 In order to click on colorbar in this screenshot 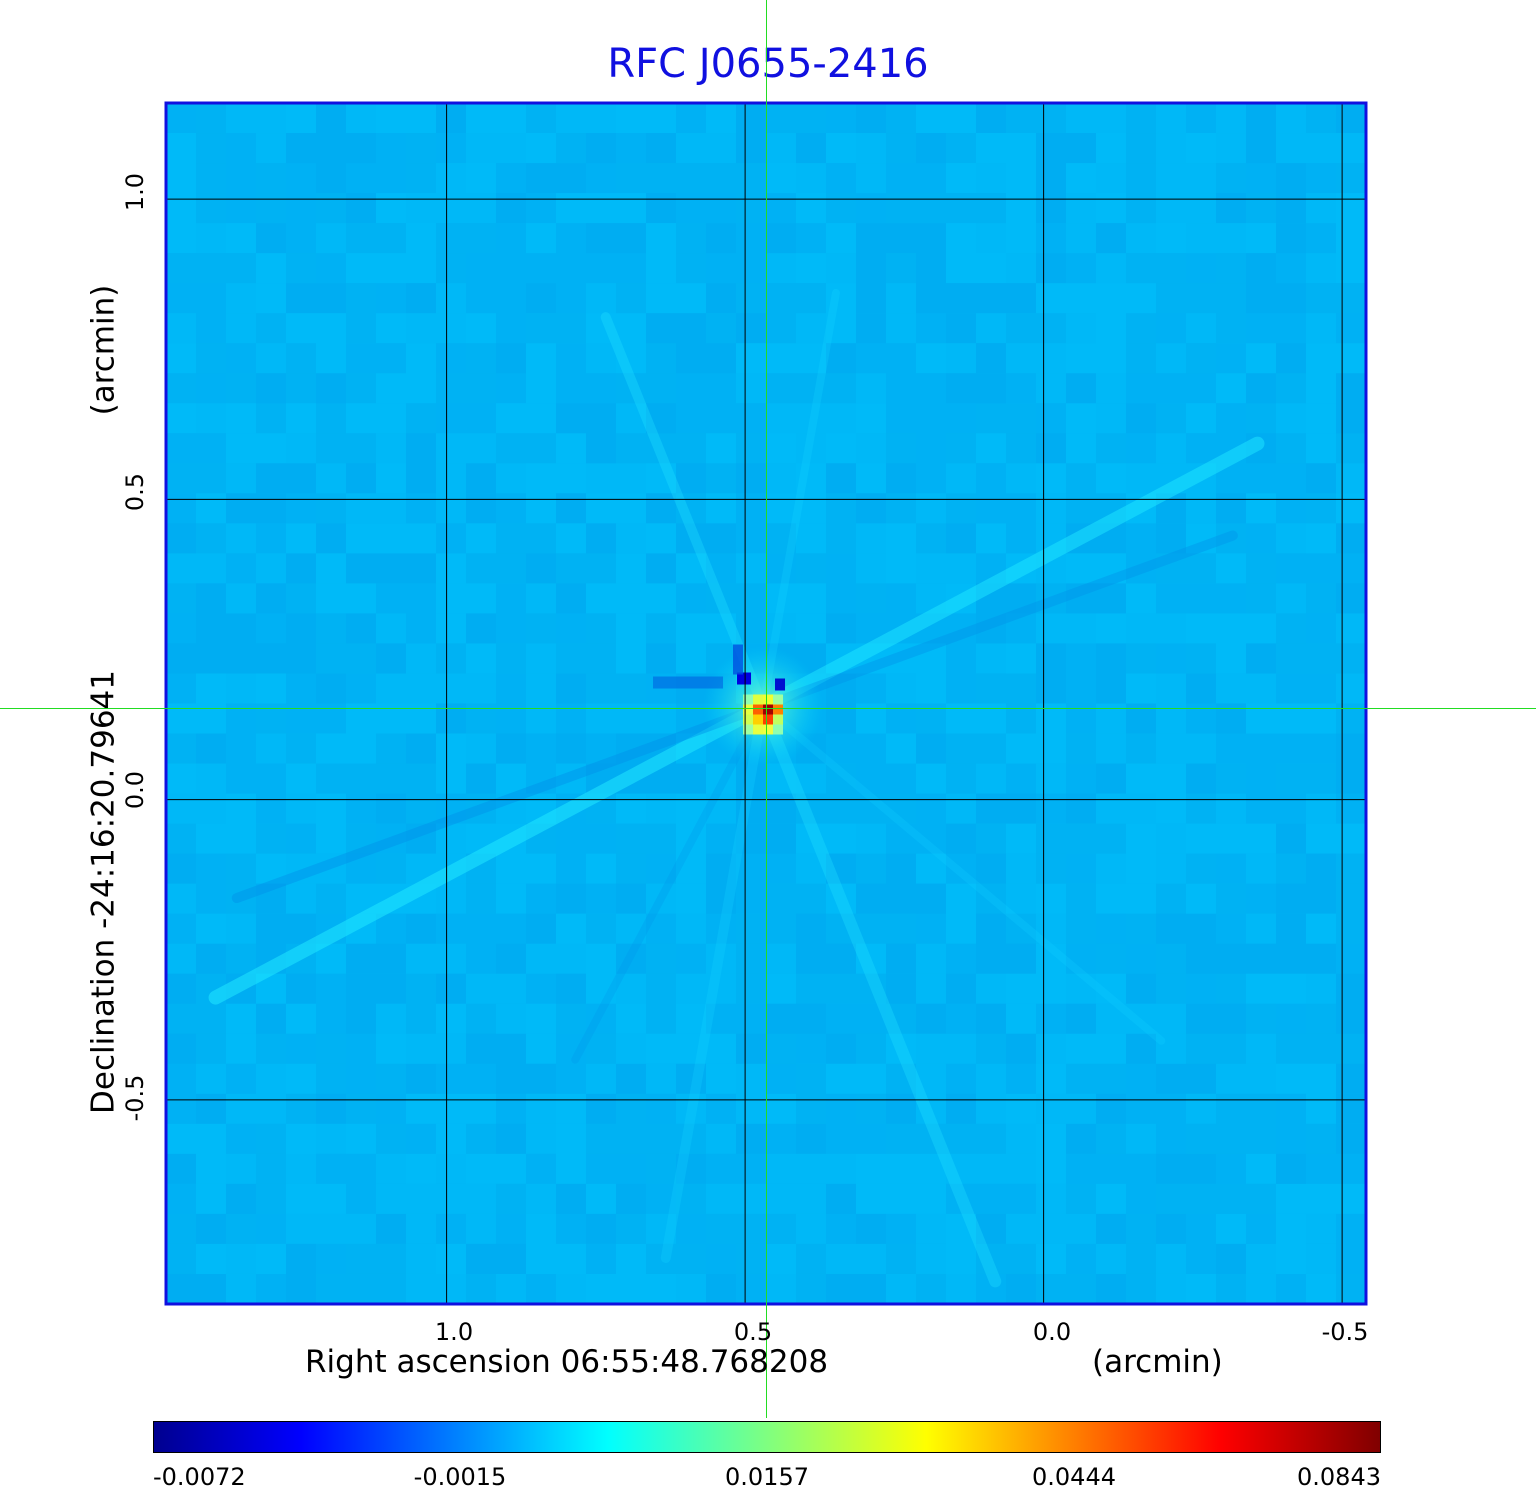, I will do `click(767, 1437)`.